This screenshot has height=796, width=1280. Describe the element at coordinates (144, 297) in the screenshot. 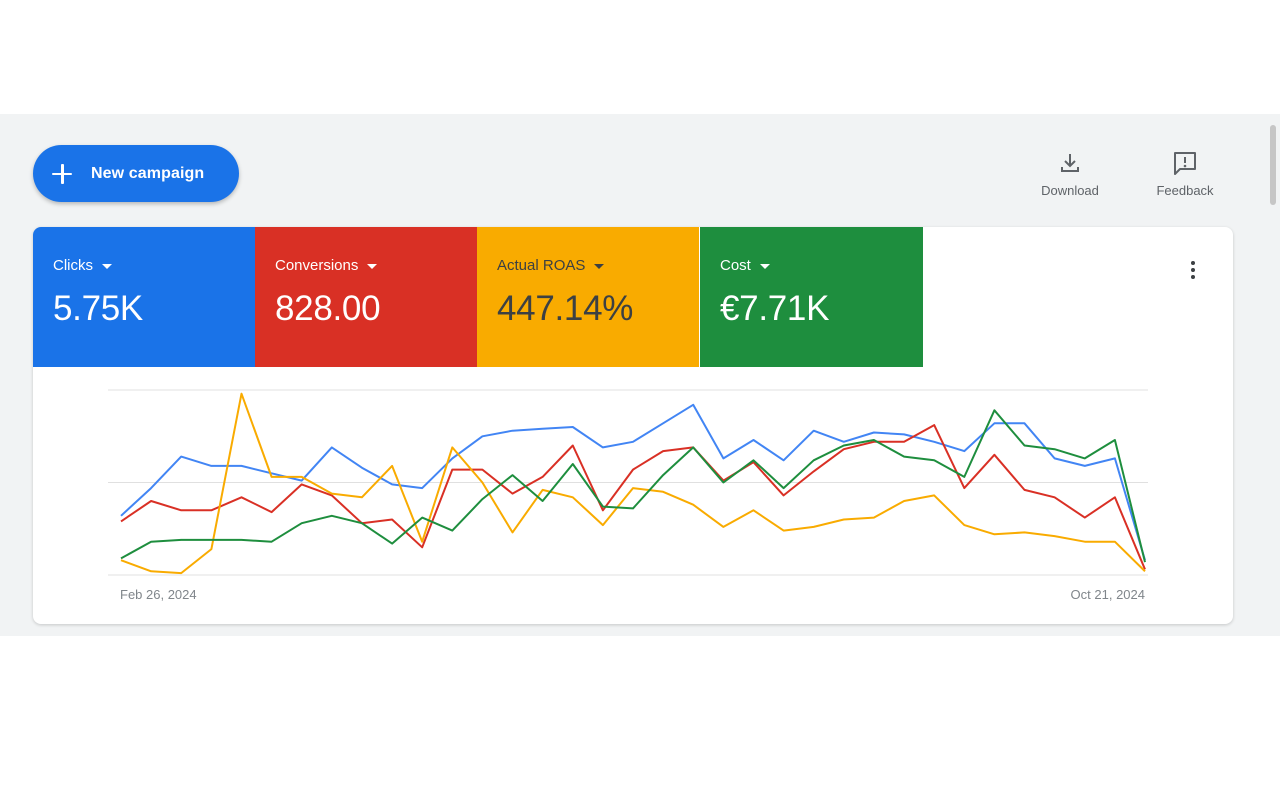

I see `metric-clicks: Clicks 5.75K` at that location.